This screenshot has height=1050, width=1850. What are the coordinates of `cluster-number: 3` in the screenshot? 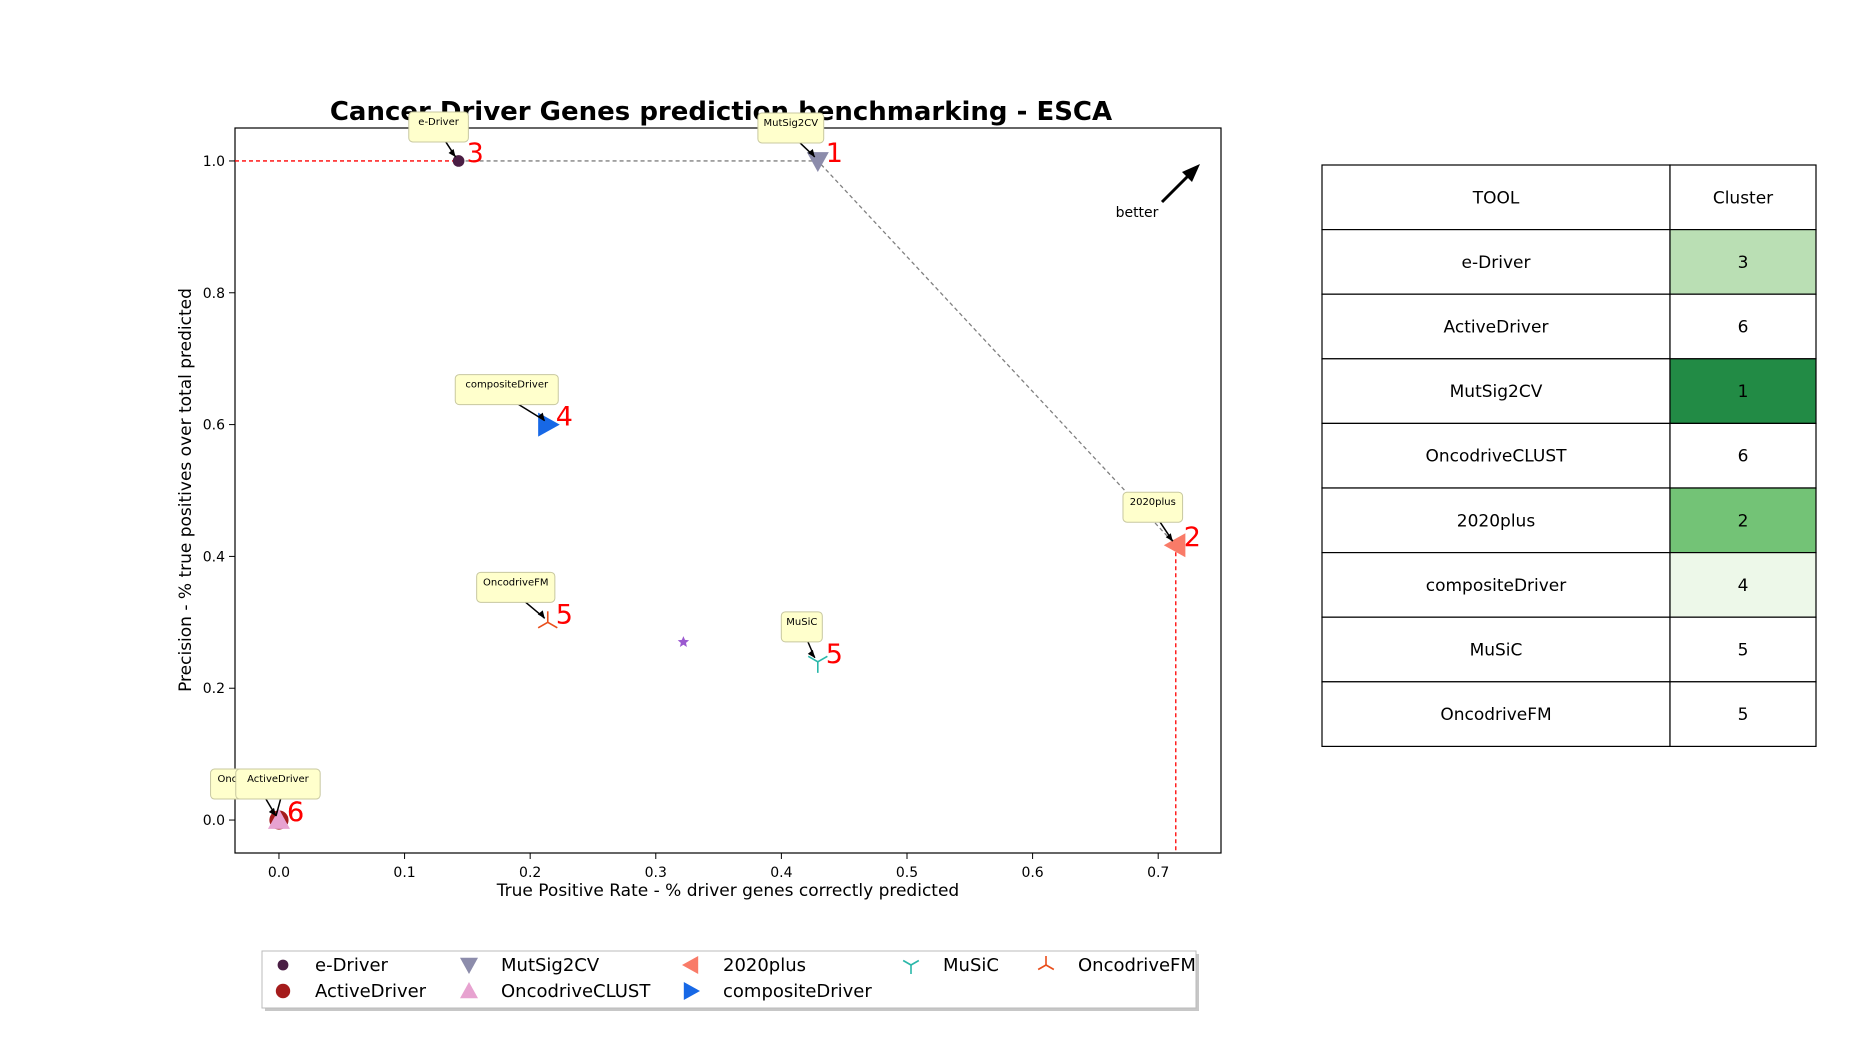 It's located at (475, 153).